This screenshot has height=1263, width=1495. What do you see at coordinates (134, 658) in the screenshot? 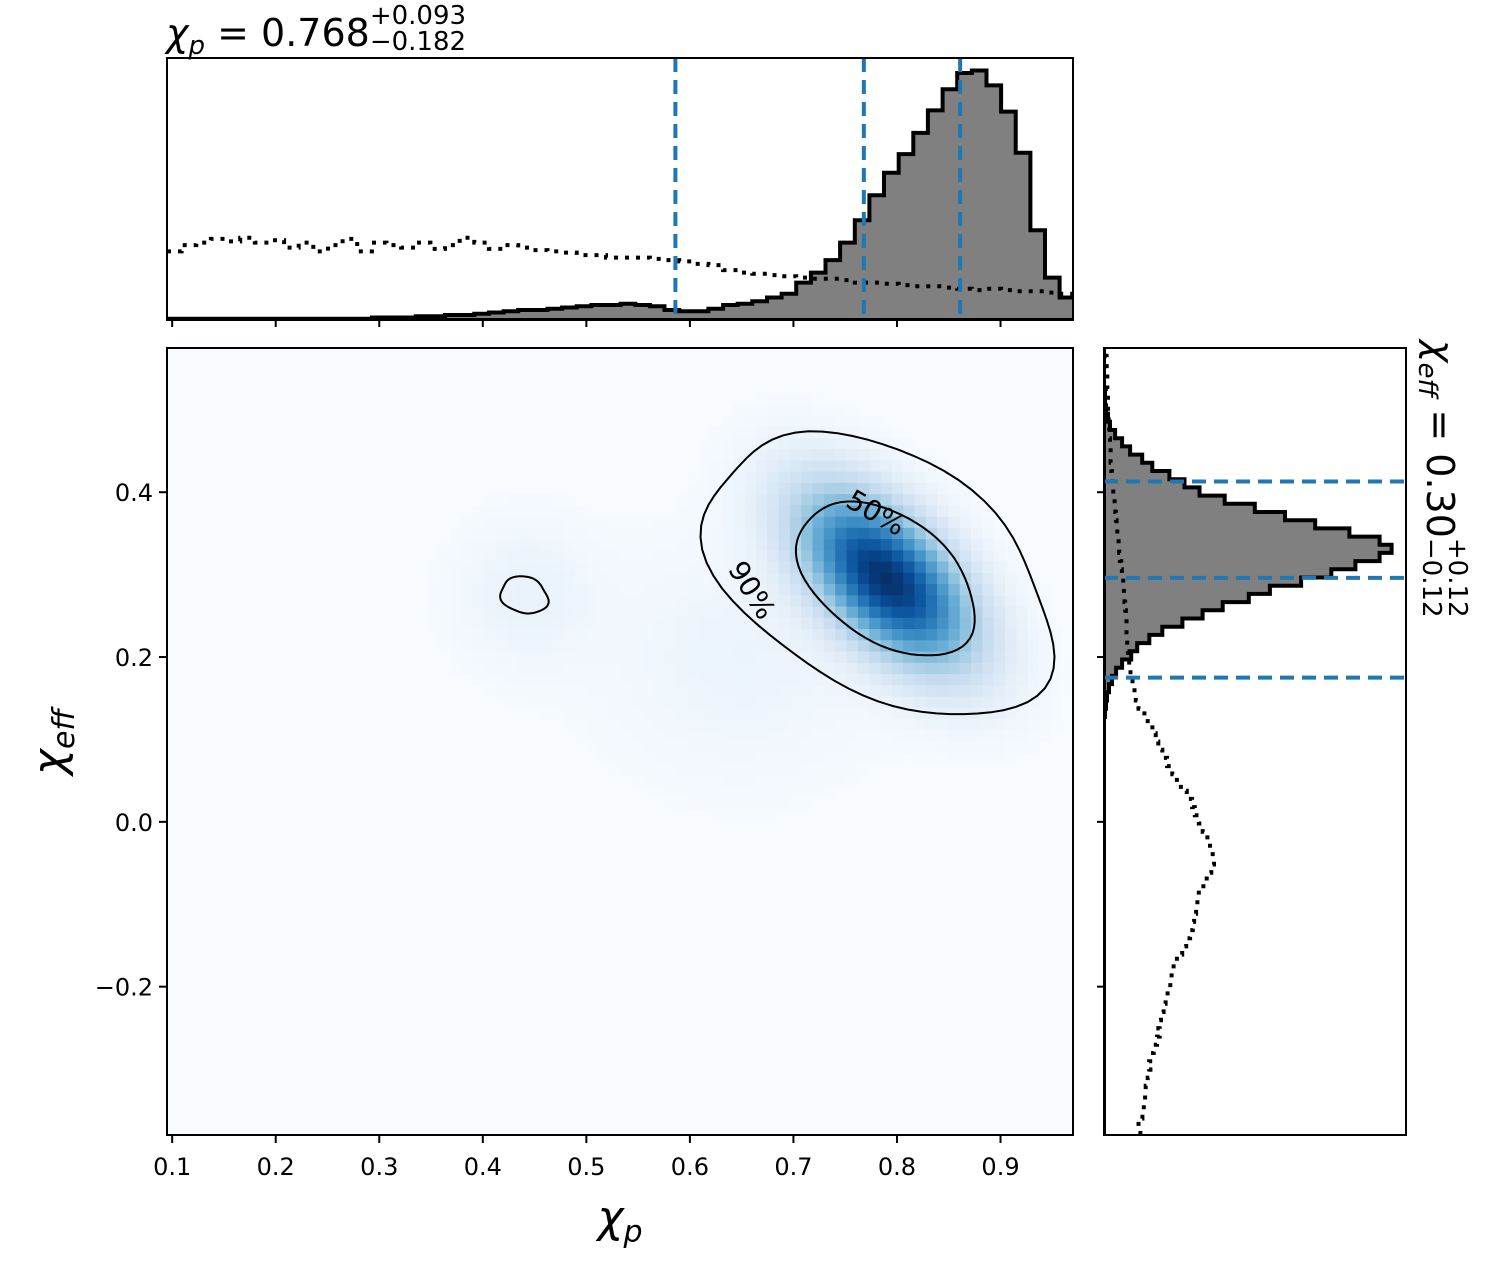
I see `y-tick-label: 0.2` at bounding box center [134, 658].